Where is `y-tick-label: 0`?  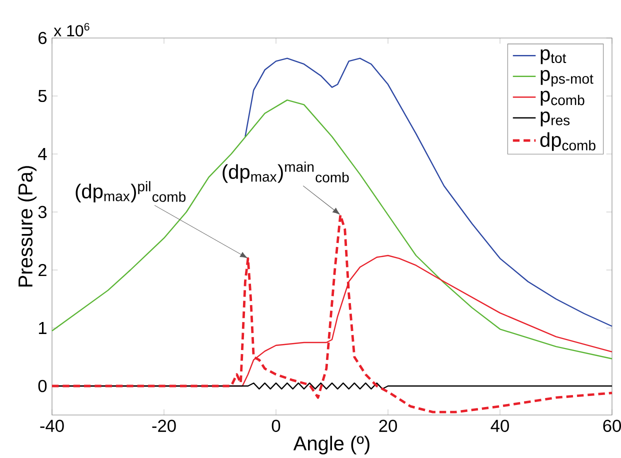
y-tick-label: 0 is located at coordinates (42, 386).